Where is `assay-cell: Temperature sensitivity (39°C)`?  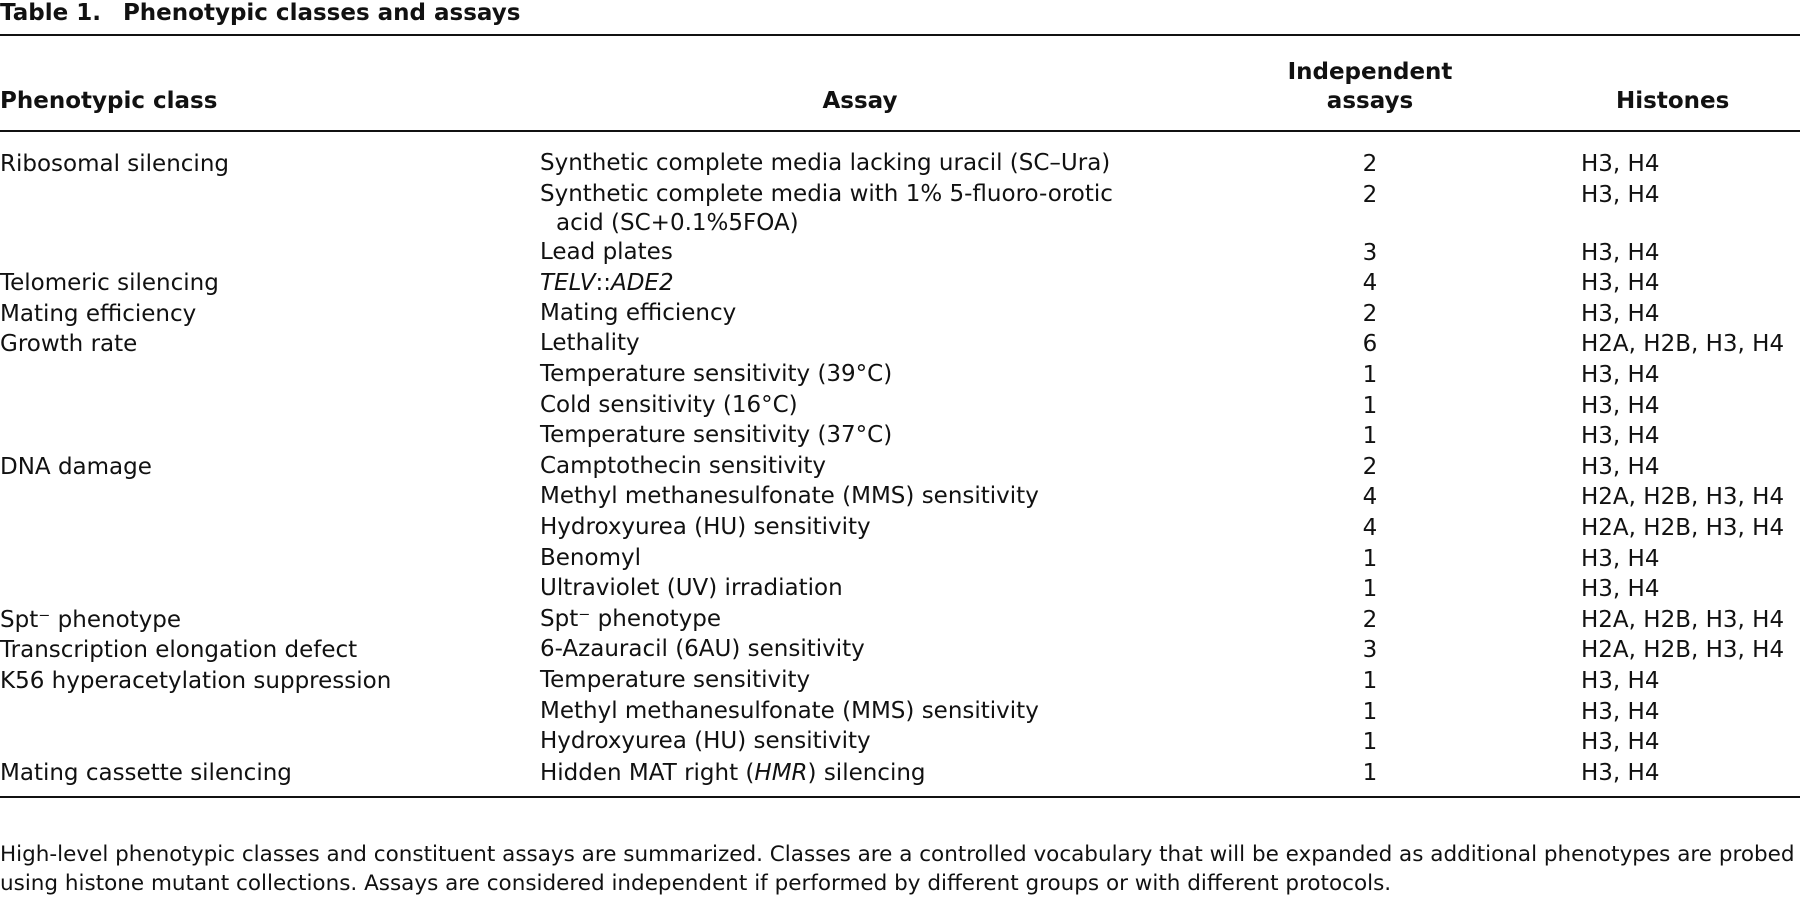
assay-cell: Temperature sensitivity (39°C) is located at coordinates (716, 373).